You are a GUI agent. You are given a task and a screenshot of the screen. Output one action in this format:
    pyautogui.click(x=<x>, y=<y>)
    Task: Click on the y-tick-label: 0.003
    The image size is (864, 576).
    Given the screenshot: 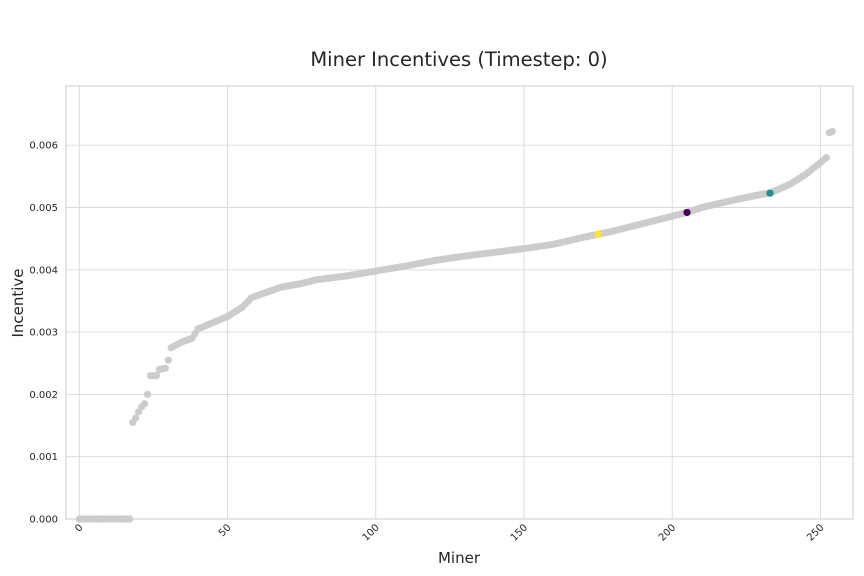 What is the action you would take?
    pyautogui.click(x=43, y=333)
    